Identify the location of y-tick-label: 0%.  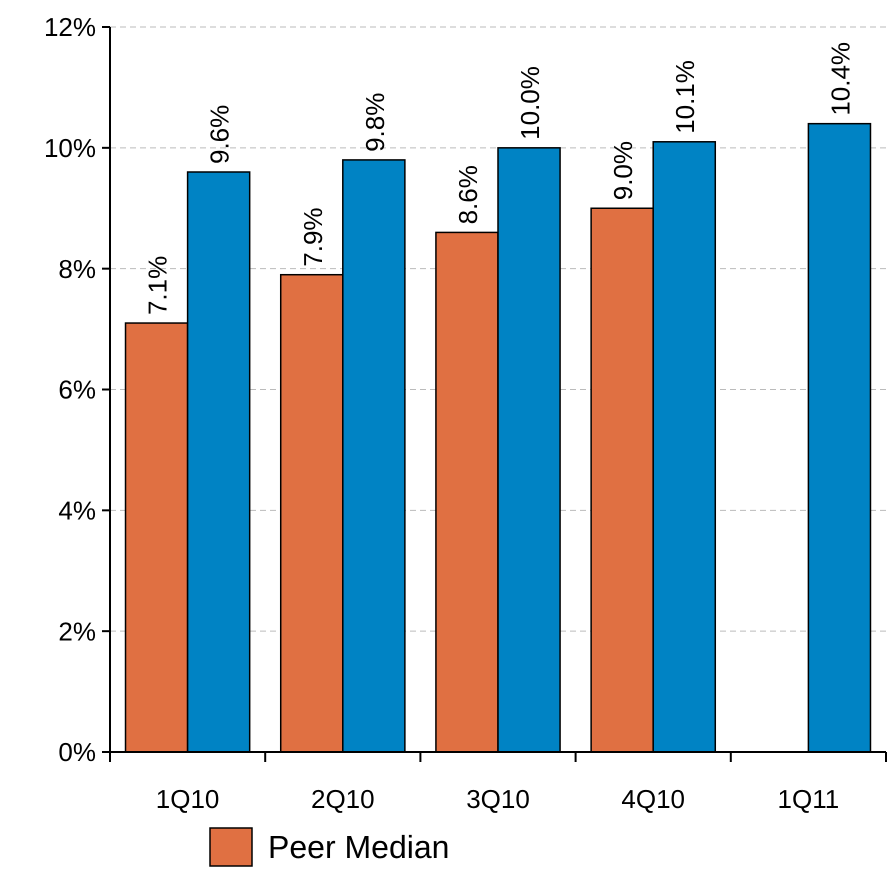
(77, 752).